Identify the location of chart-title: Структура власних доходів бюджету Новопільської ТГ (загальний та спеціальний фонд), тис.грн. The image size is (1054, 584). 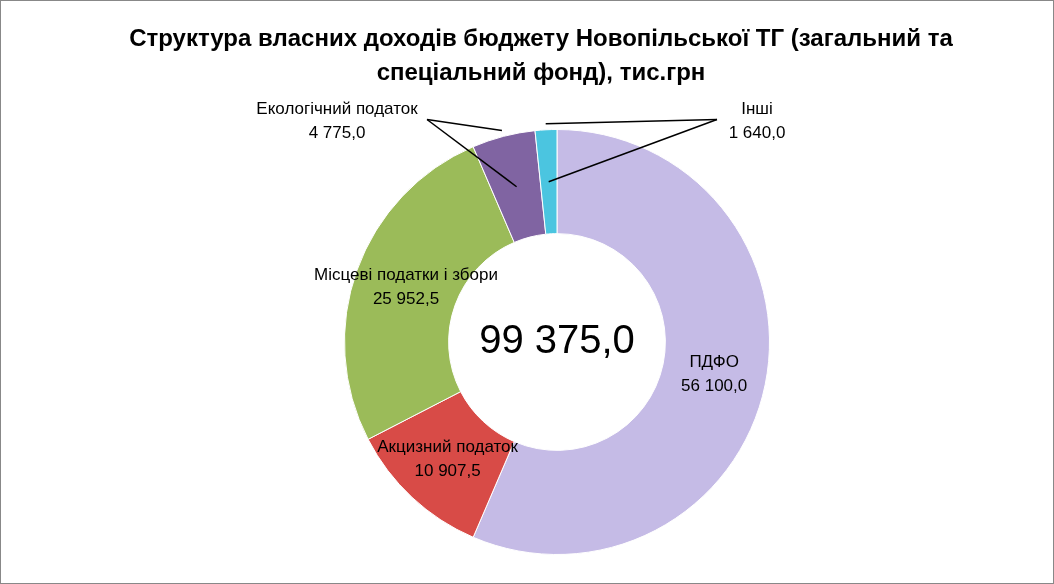
(541, 55).